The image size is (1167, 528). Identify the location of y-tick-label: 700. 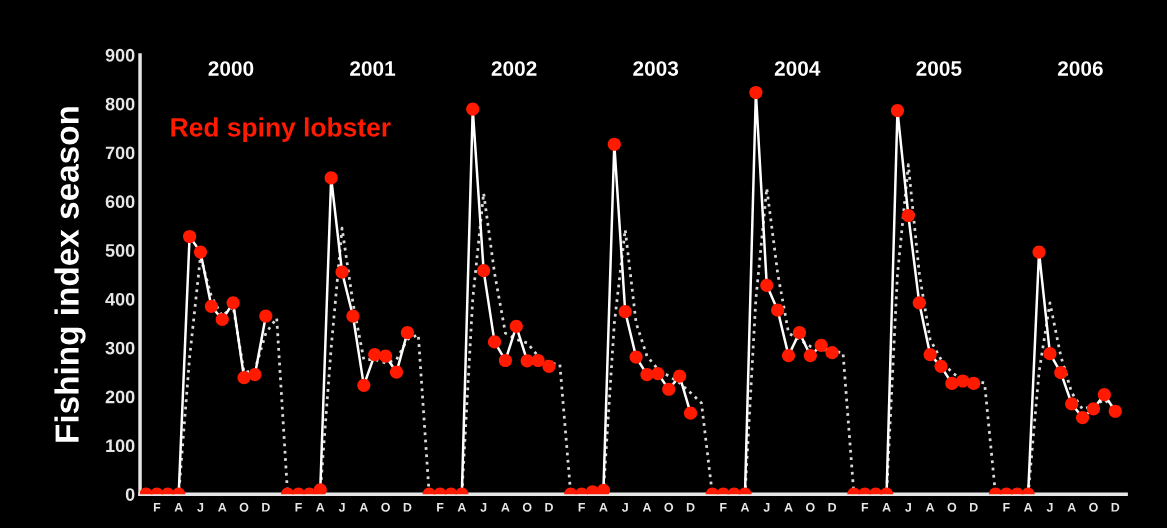
(120, 153).